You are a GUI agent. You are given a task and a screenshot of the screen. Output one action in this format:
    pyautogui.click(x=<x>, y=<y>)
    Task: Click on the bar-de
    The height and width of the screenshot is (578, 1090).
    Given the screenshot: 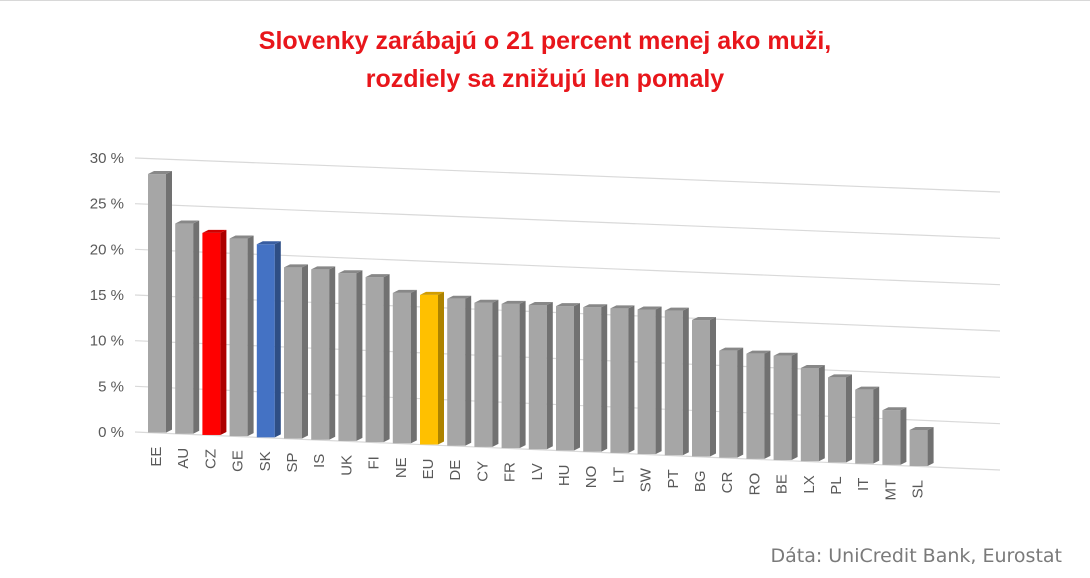 What is the action you would take?
    pyautogui.click(x=459, y=370)
    